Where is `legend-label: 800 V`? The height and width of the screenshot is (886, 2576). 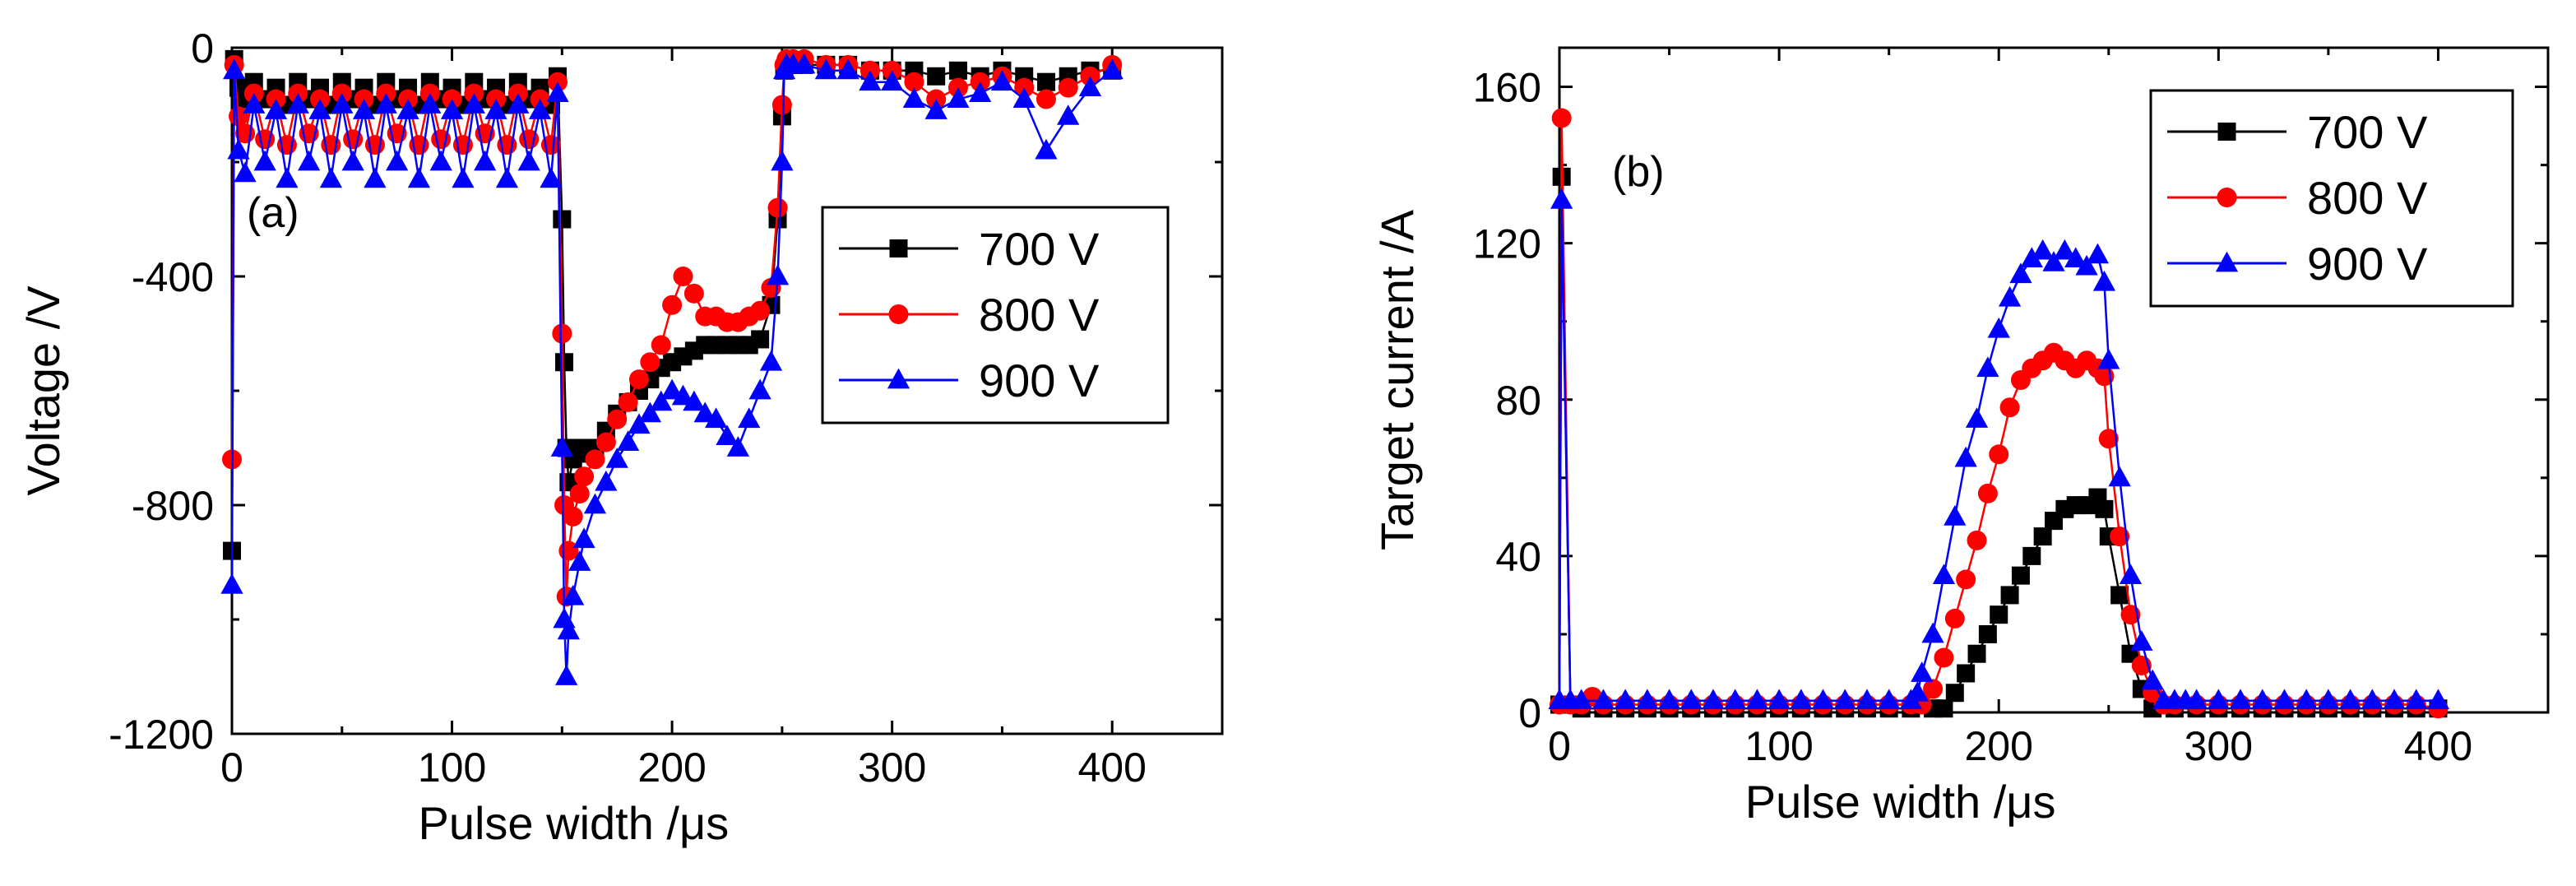 legend-label: 800 V is located at coordinates (1040, 315).